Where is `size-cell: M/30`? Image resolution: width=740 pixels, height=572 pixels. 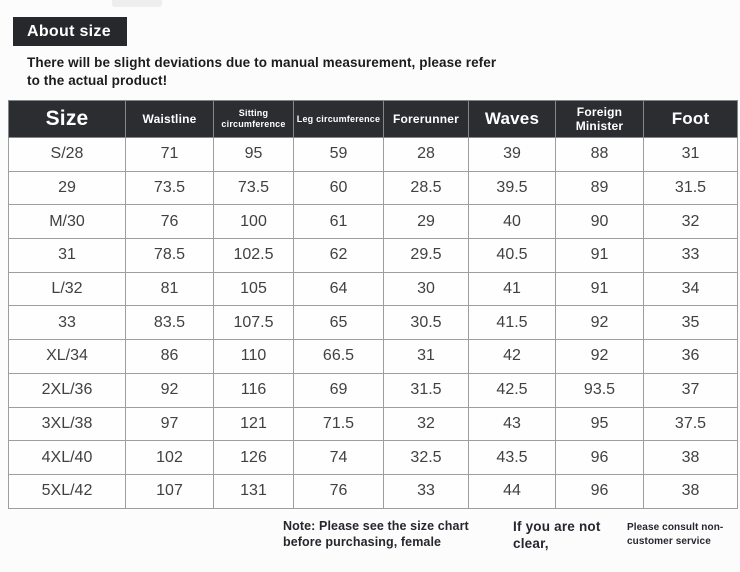
size-cell: M/30 is located at coordinates (67, 222).